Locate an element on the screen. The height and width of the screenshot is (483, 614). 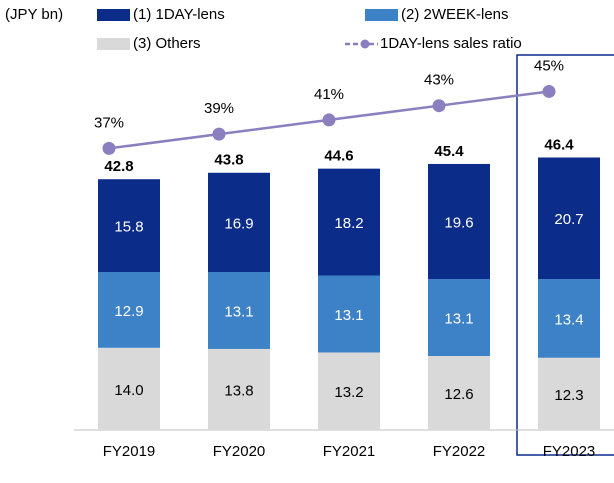
x-tick-label: FY2020 is located at coordinates (239, 451).